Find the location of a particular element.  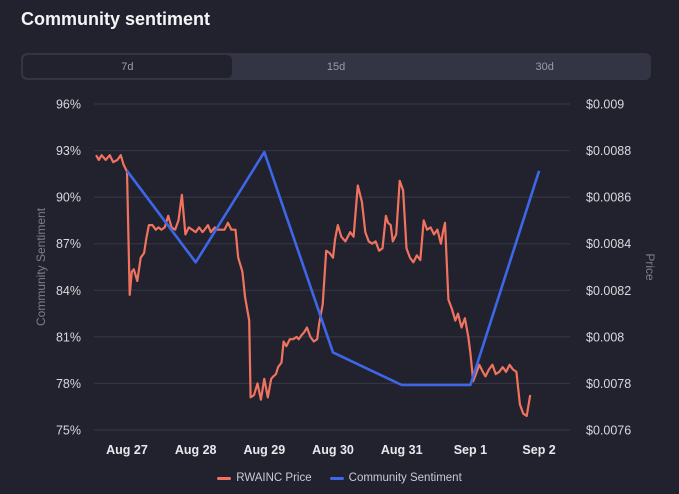

left-axis-title: Community Sentiment is located at coordinates (41, 266).